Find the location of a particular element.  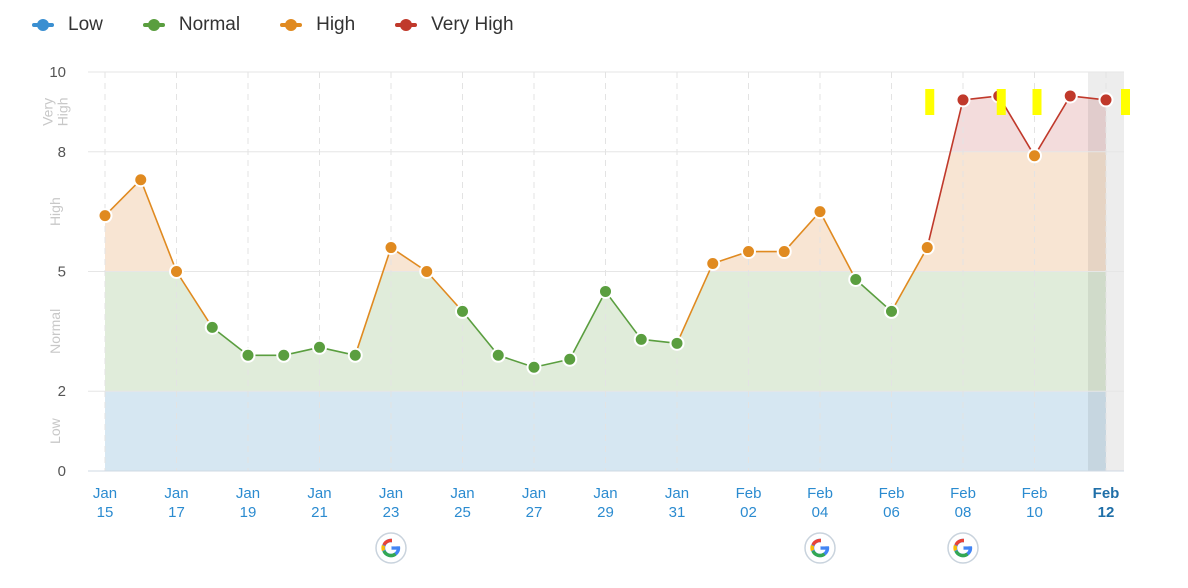

y-tick-label: 2 is located at coordinates (62, 391).